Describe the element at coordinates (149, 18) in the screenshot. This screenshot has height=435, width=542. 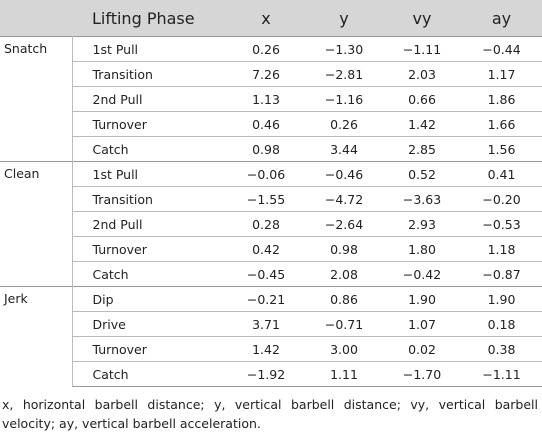
I see `column-header: Lifting Phase` at that location.